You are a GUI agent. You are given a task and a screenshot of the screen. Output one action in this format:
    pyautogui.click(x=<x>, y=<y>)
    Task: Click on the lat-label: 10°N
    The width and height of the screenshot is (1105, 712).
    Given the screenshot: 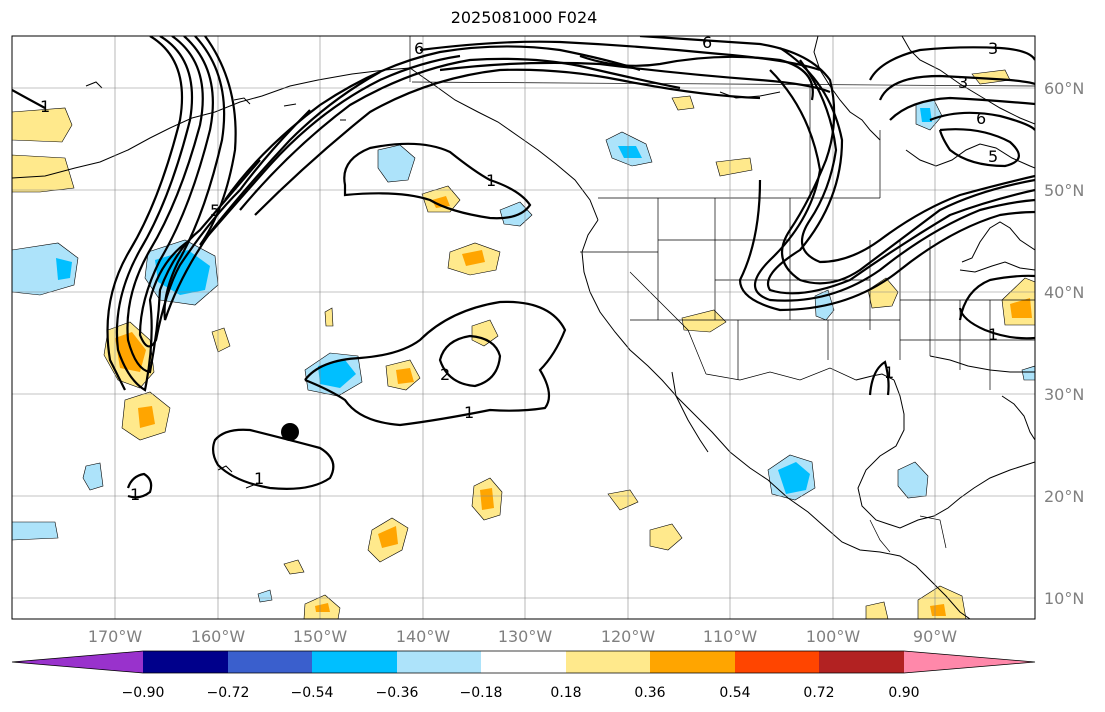 What is the action you would take?
    pyautogui.click(x=1064, y=598)
    